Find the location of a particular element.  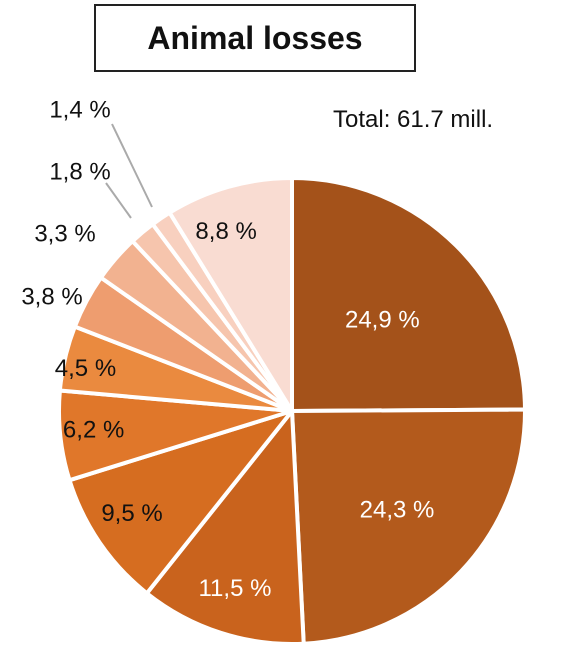

slice-label: 6,2 % is located at coordinates (93, 430).